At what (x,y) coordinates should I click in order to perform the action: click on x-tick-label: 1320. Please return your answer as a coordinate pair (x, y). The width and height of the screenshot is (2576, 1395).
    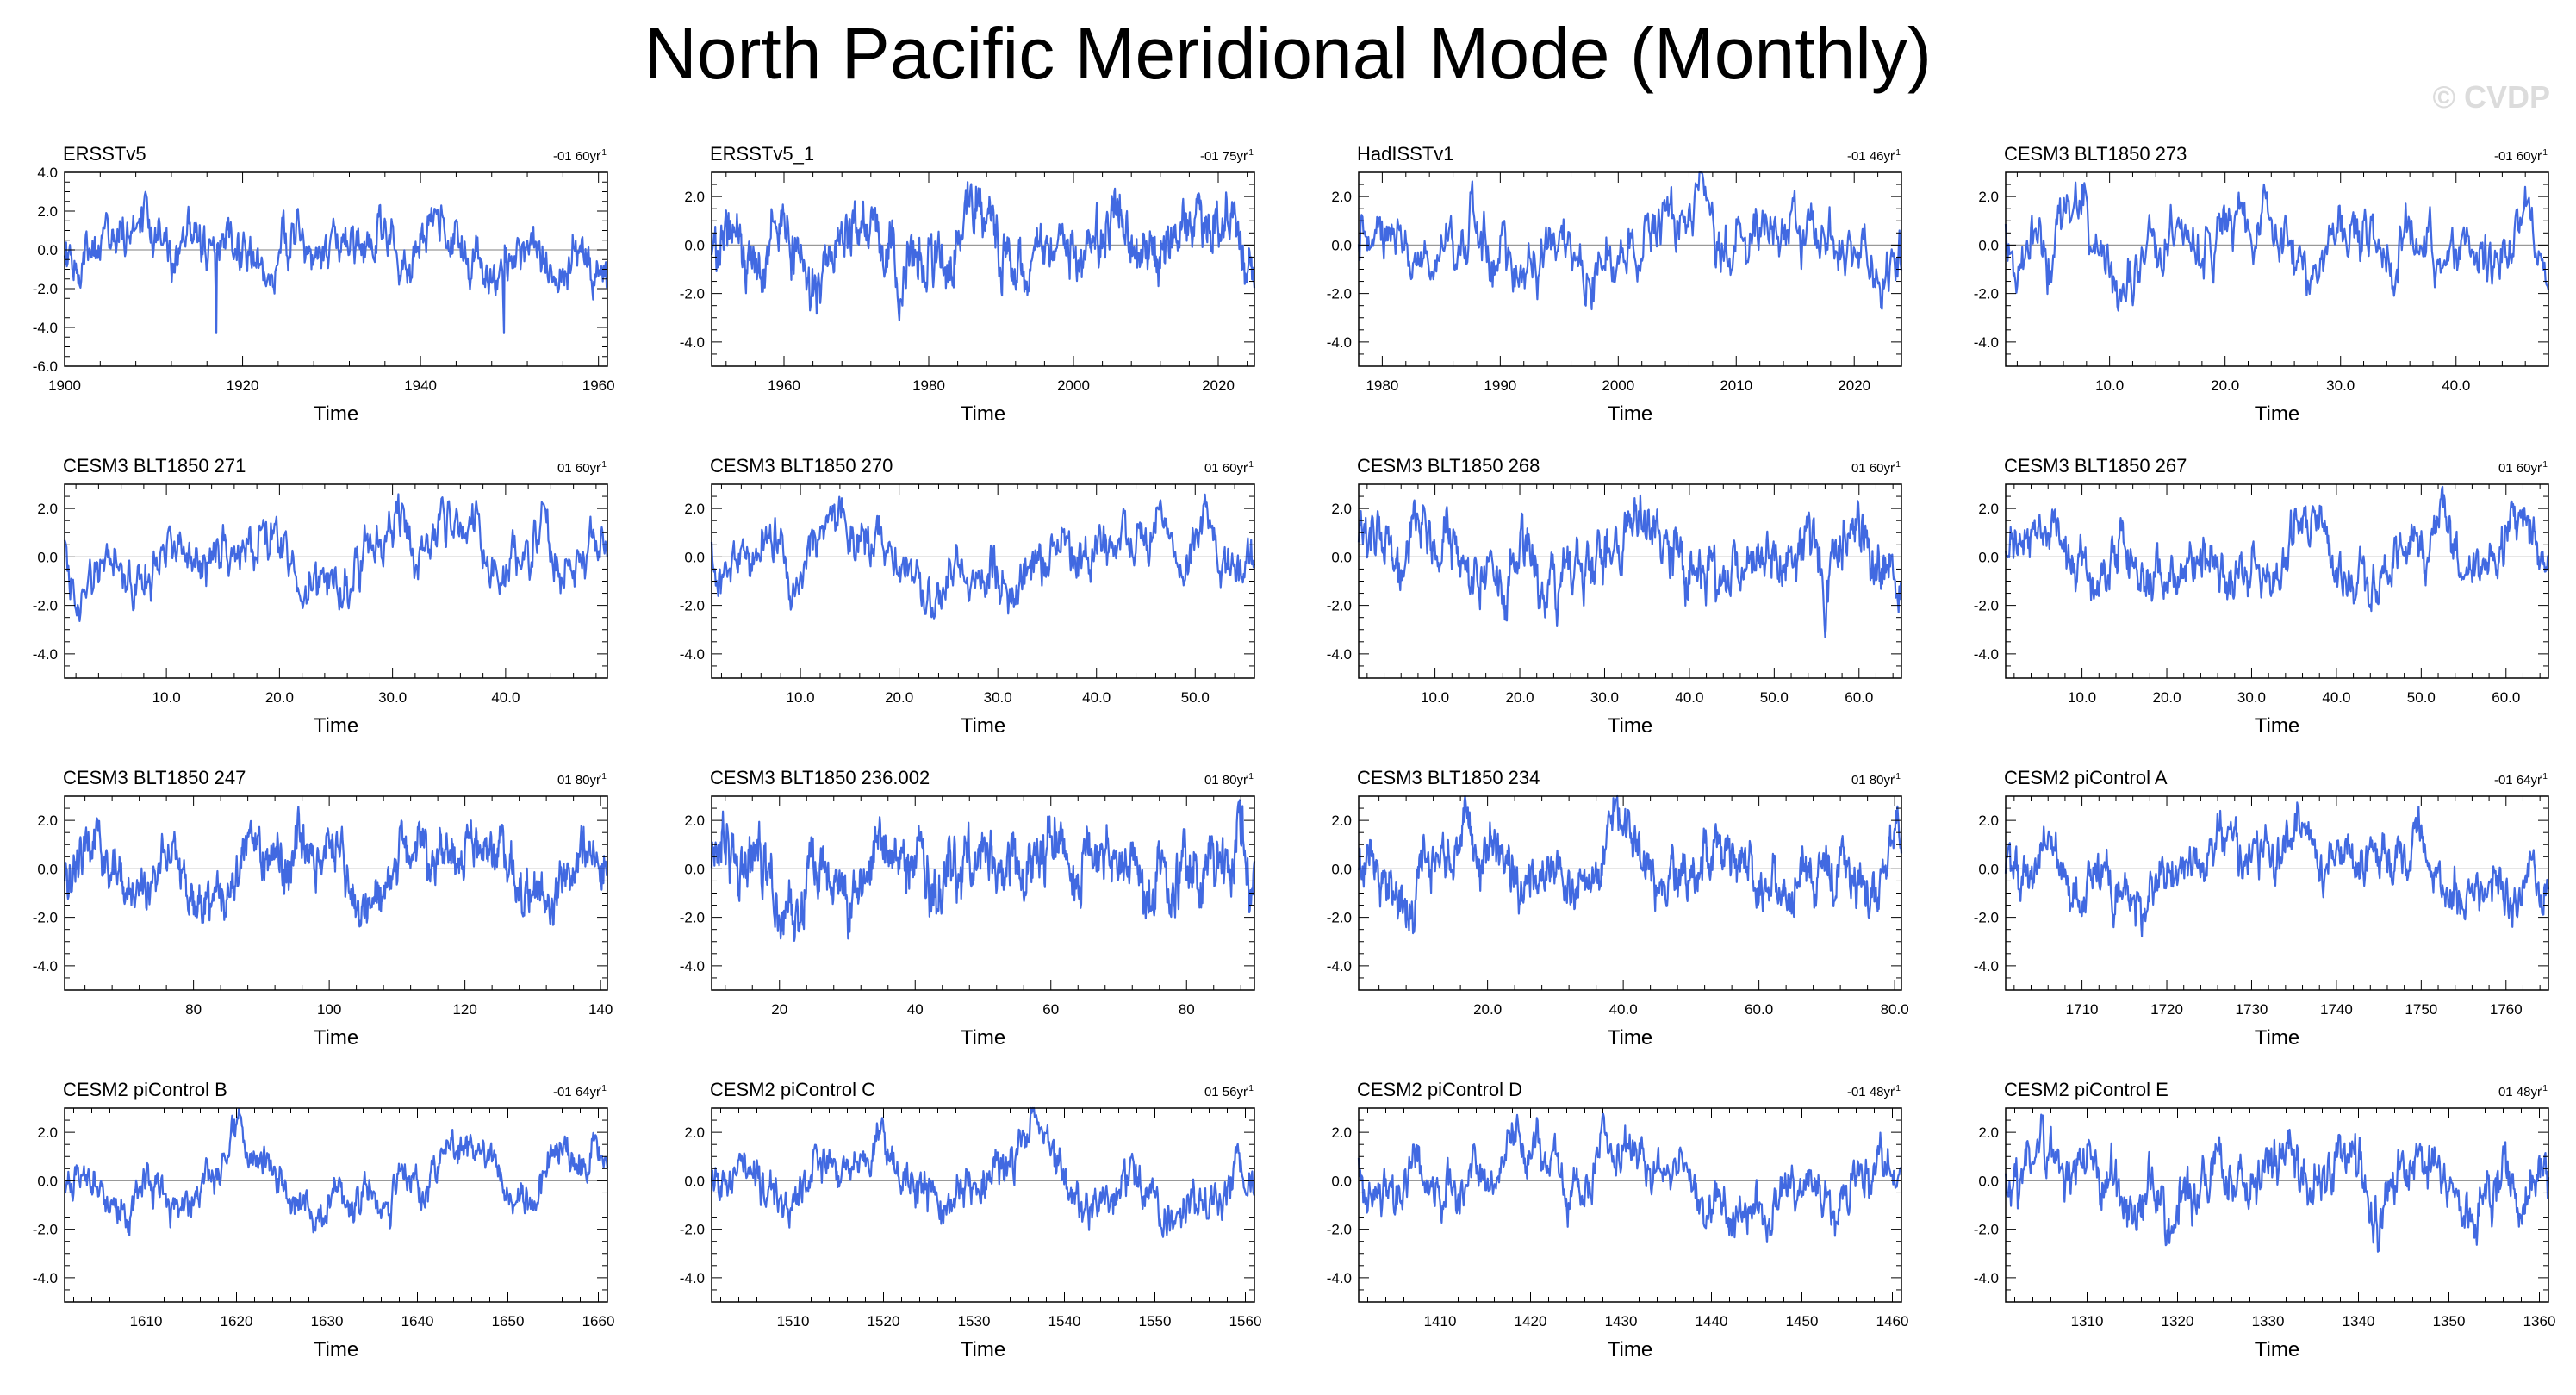
    Looking at the image, I should click on (2178, 1321).